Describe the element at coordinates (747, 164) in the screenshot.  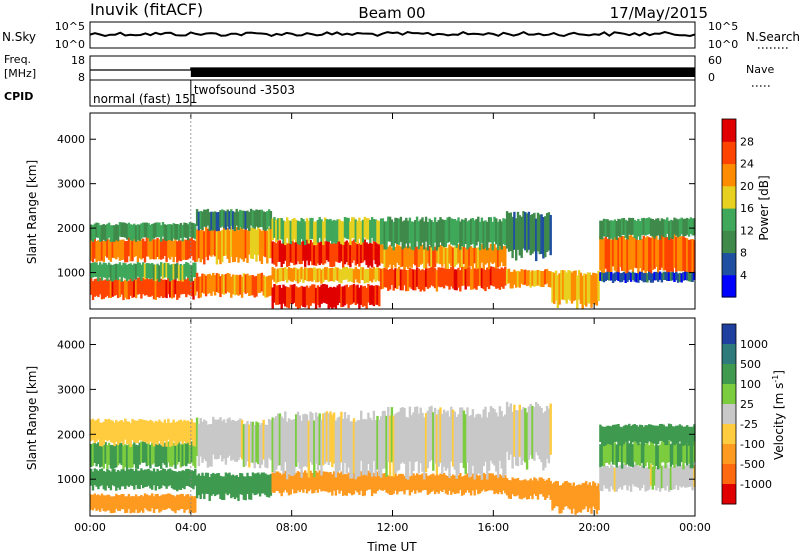
I see `colorbar-tick-label: 24` at that location.